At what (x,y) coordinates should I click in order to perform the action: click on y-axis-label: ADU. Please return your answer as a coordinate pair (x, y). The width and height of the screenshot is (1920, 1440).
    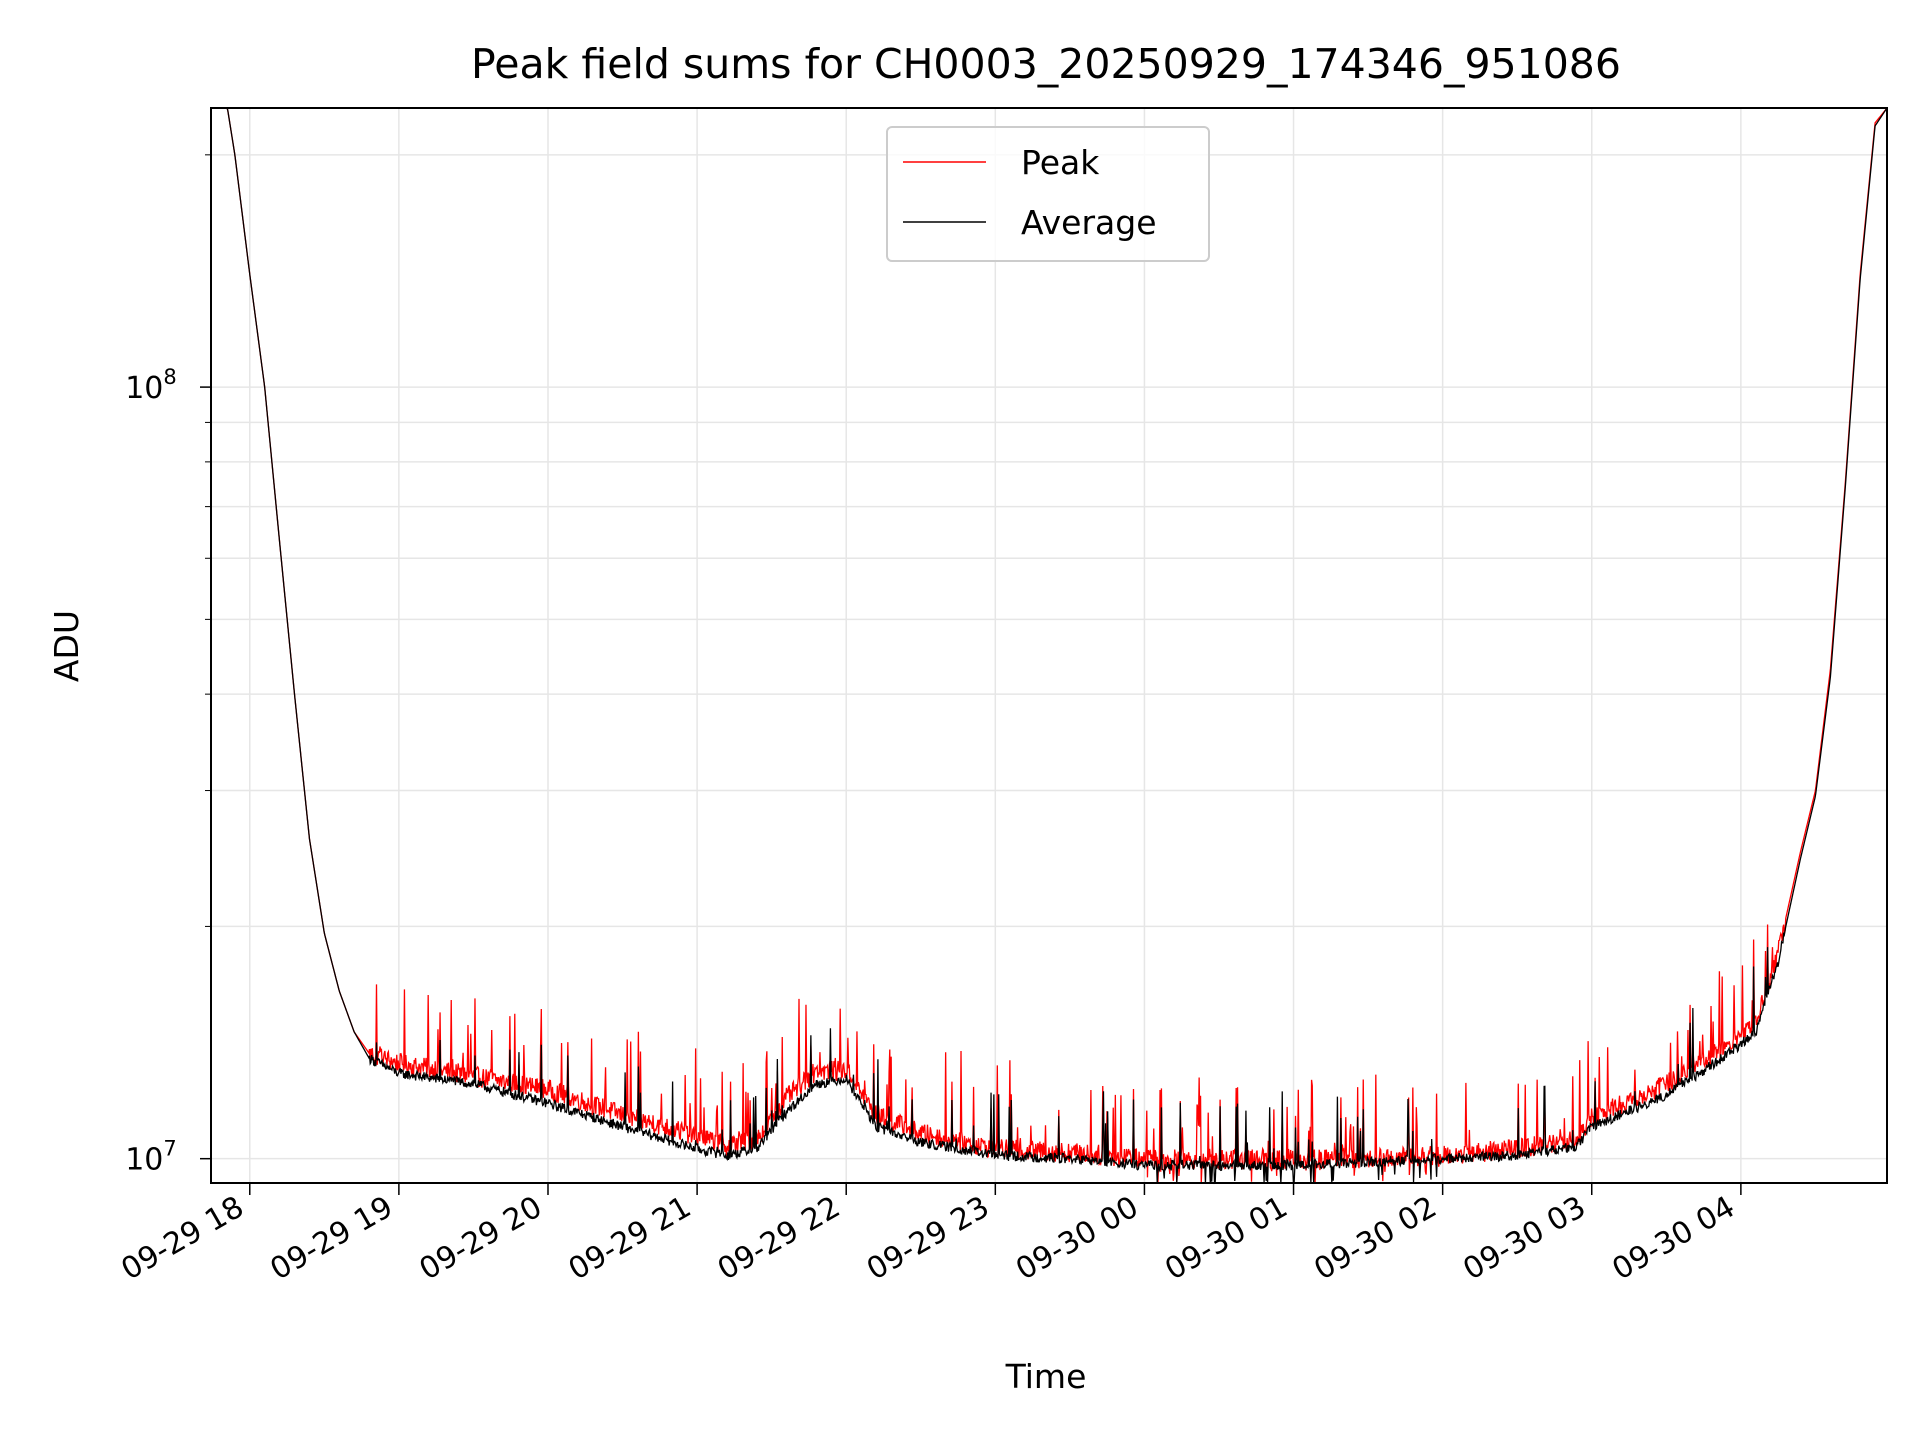
    Looking at the image, I should click on (66, 646).